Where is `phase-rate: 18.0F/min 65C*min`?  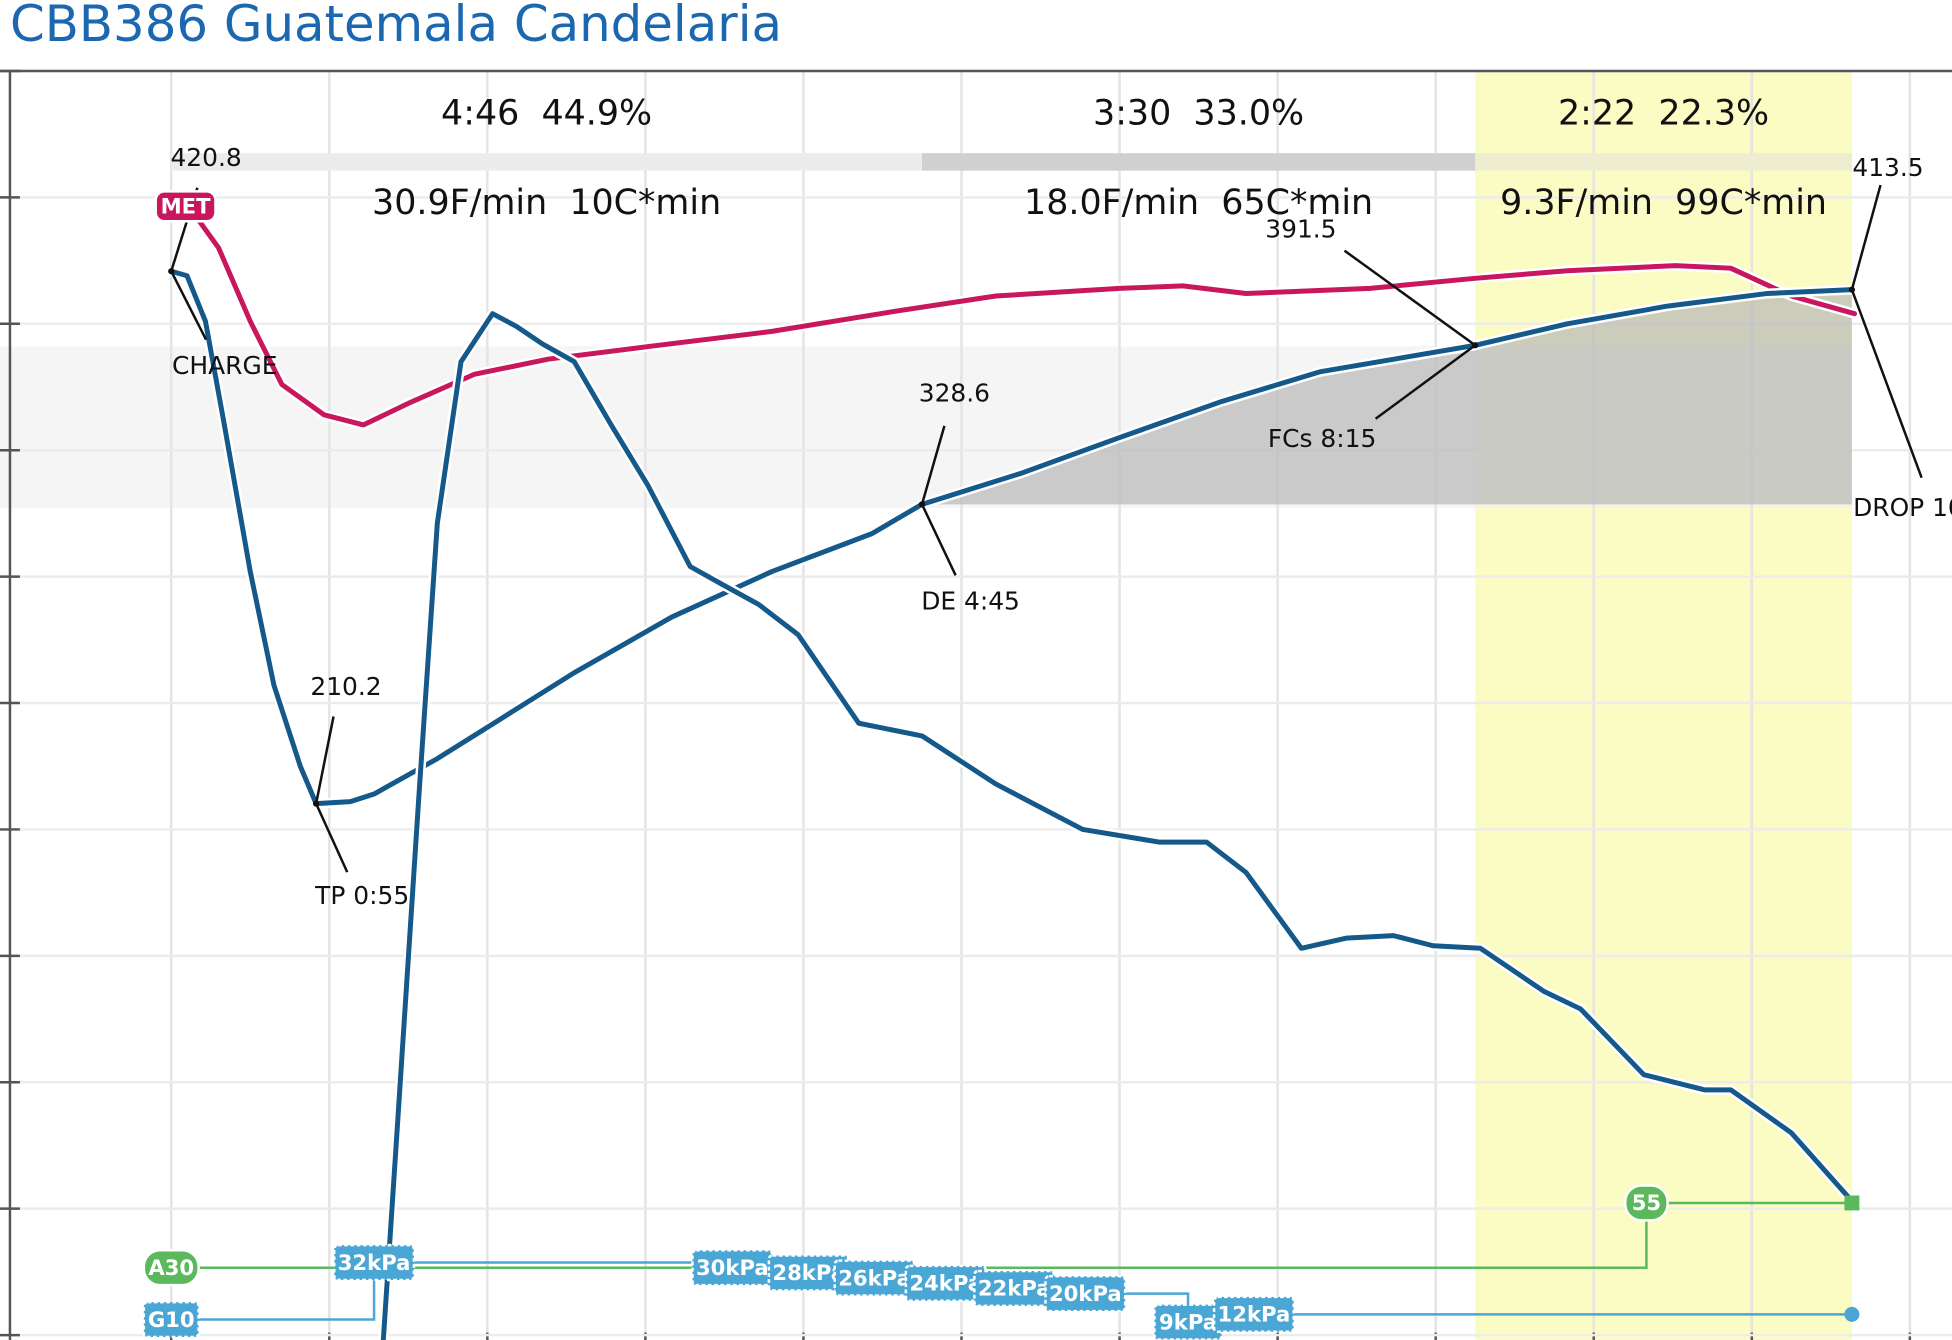 phase-rate: 18.0F/min 65C*min is located at coordinates (1198, 203).